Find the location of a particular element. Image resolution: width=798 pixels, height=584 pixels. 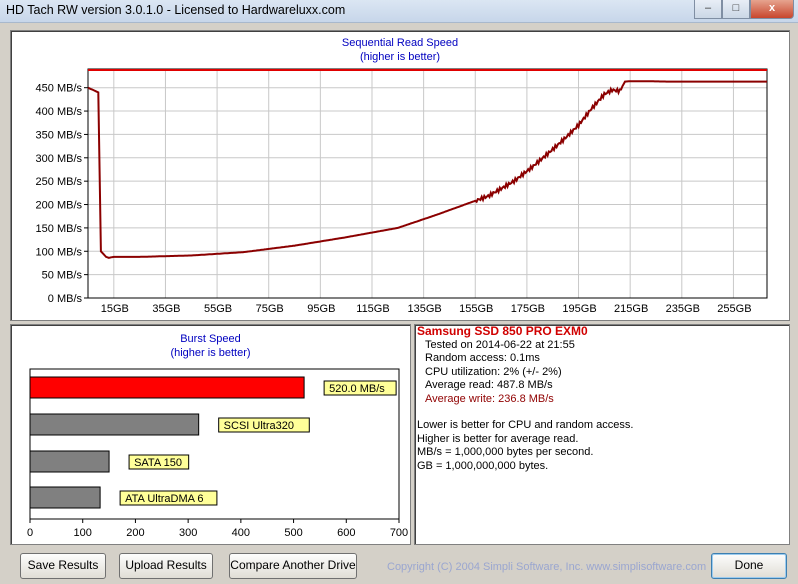

maximize-button: □ is located at coordinates (736, 9).